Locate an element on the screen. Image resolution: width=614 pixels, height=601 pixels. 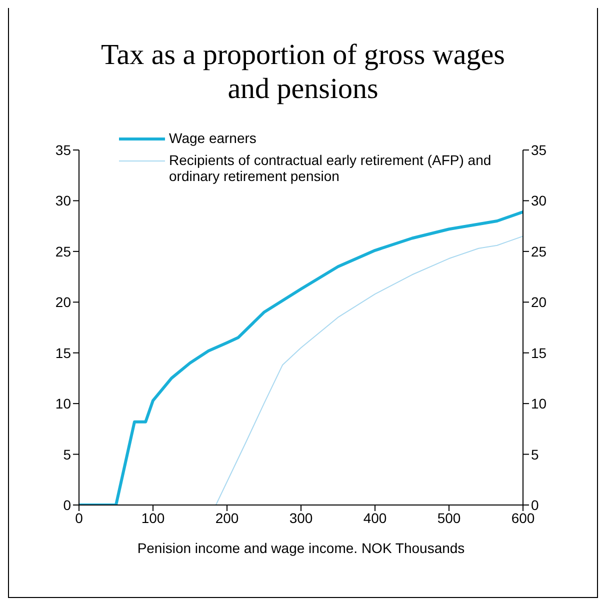
legend-label: Wage earners is located at coordinates (213, 138).